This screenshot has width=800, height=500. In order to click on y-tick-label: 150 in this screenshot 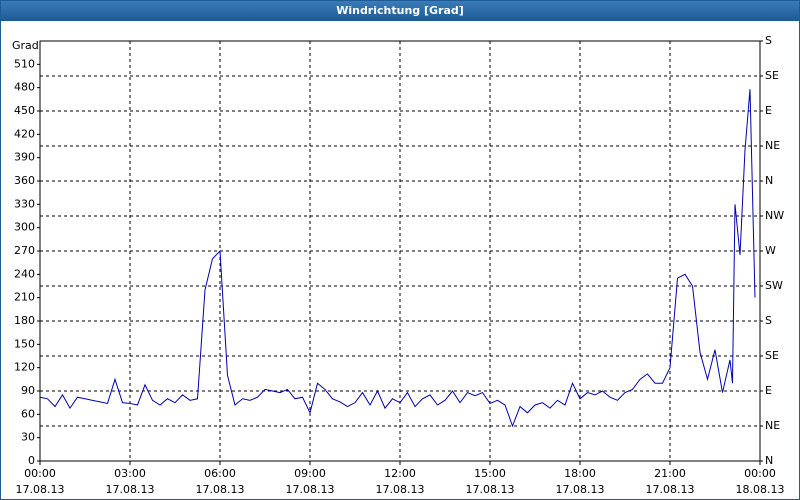, I will do `click(24, 343)`.